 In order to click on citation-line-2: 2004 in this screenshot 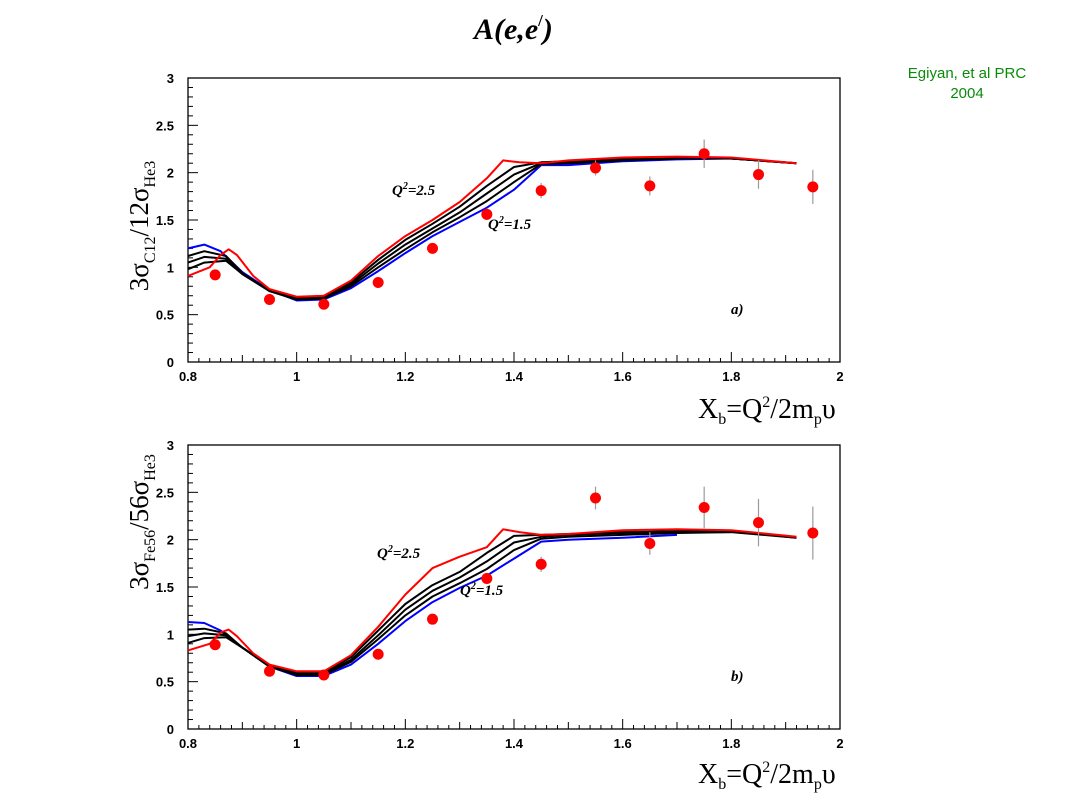, I will do `click(967, 93)`.